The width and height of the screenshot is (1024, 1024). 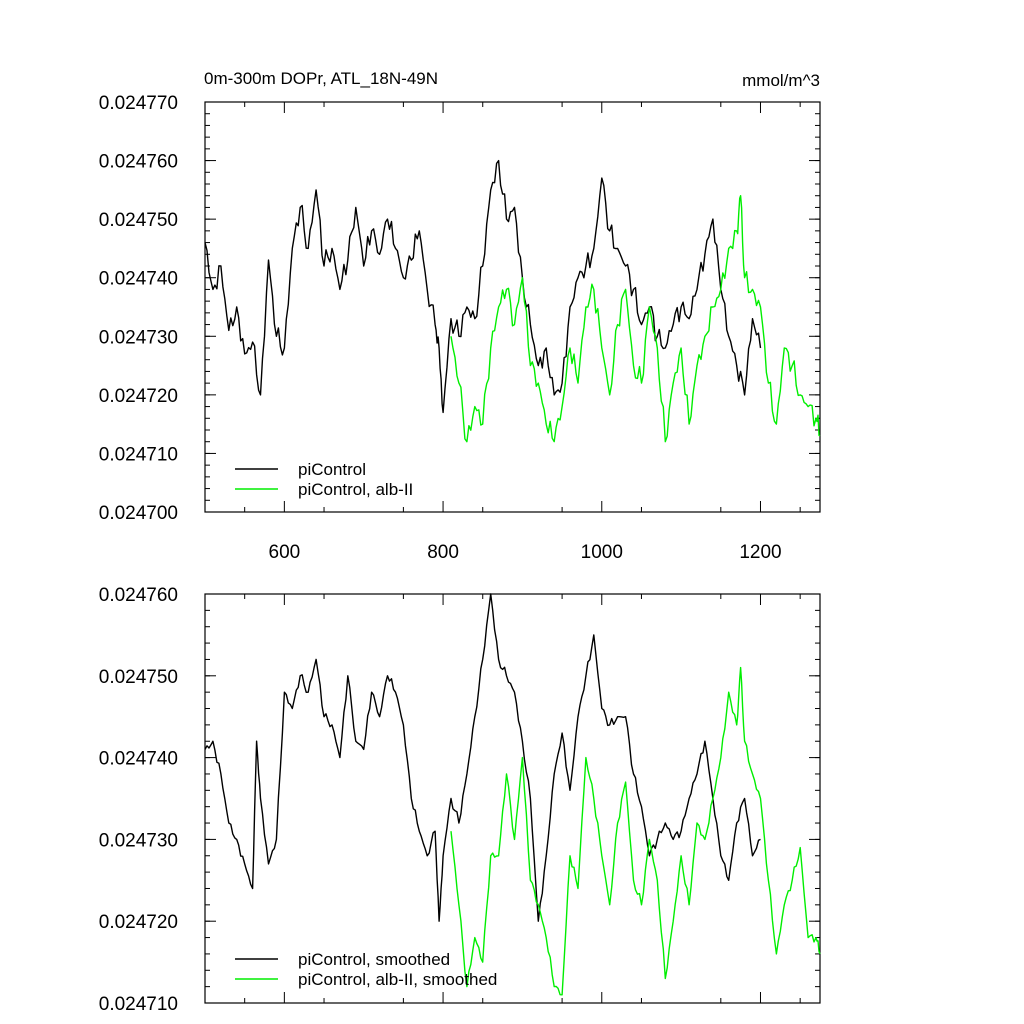 I want to click on y-tick-label: 0.024770, so click(x=138, y=103).